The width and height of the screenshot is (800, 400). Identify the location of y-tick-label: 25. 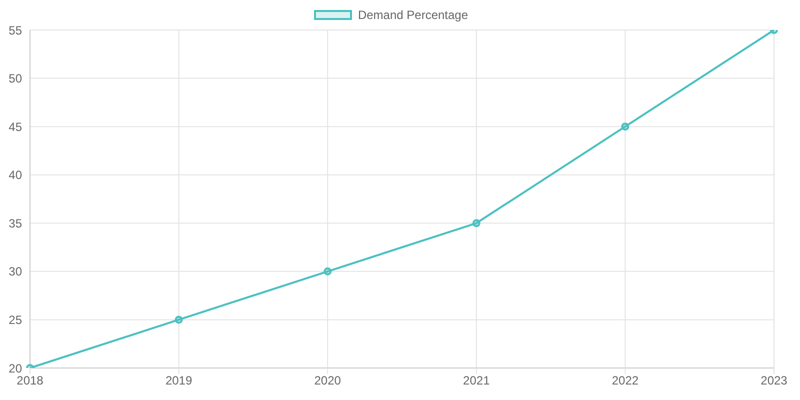
(15, 319).